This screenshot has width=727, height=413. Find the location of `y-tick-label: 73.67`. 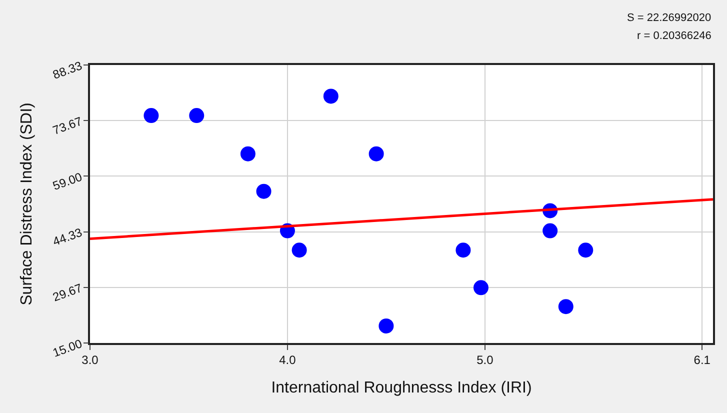

y-tick-label: 73.67 is located at coordinates (67, 126).